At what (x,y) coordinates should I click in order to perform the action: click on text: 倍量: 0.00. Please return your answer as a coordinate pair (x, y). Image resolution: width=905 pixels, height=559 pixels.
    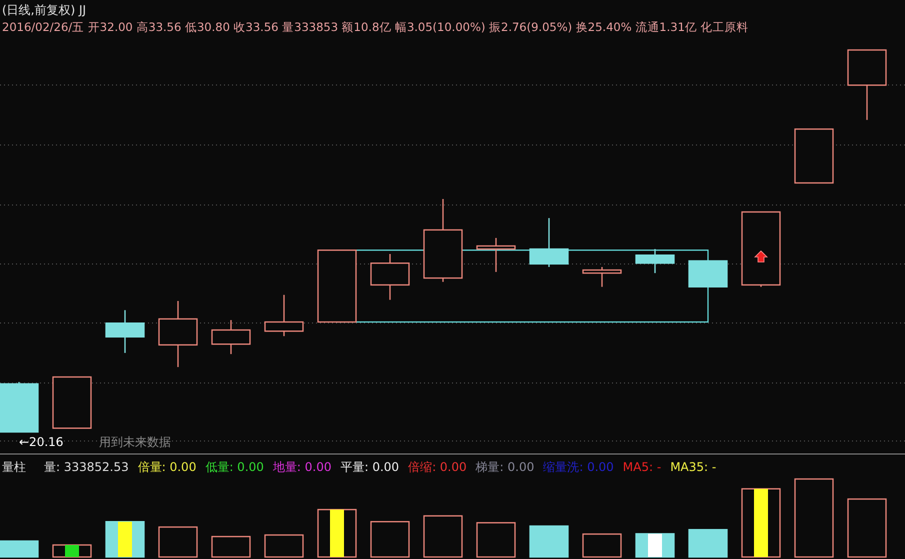
    Looking at the image, I should click on (167, 467).